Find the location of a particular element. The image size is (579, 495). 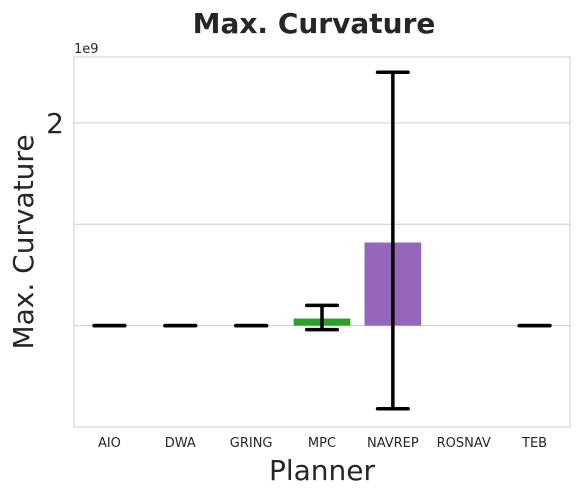

y-offset-label: 1e9 is located at coordinates (86, 49).